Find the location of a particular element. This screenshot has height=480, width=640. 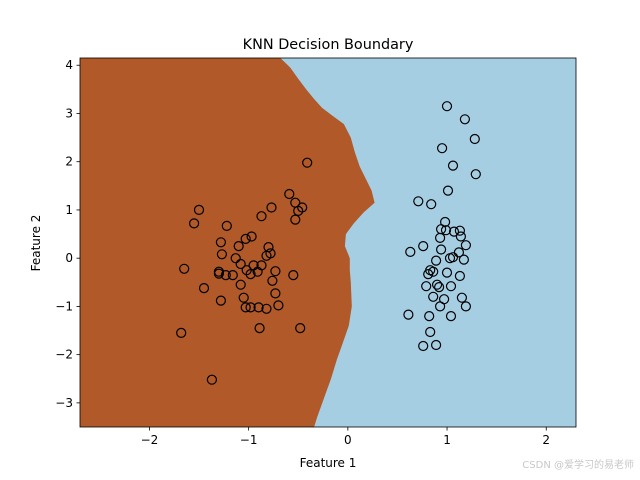

y-tick-label: 2 is located at coordinates (69, 162).